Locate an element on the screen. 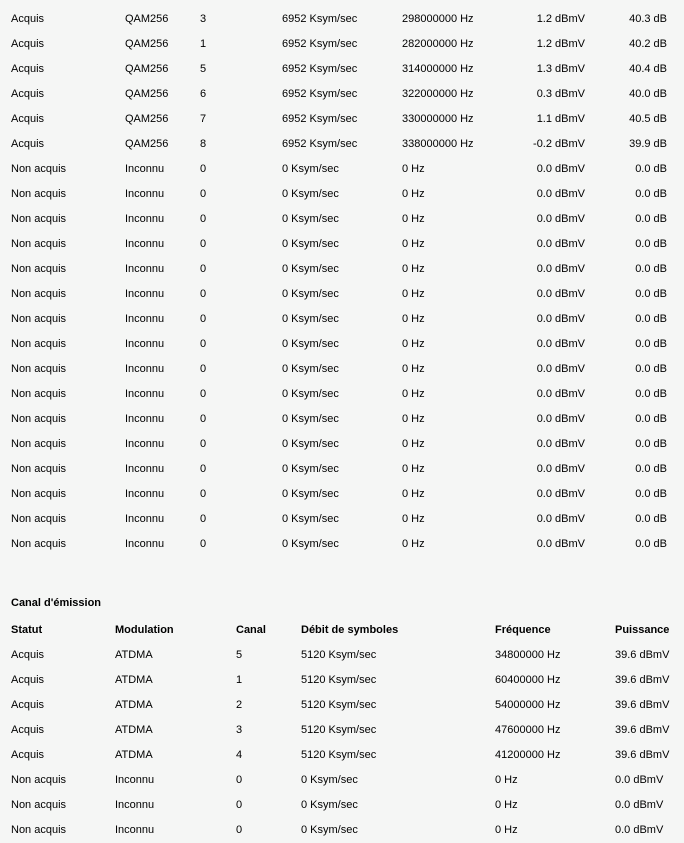 Image resolution: width=684 pixels, height=843 pixels. canal-cell: 5 is located at coordinates (239, 654).